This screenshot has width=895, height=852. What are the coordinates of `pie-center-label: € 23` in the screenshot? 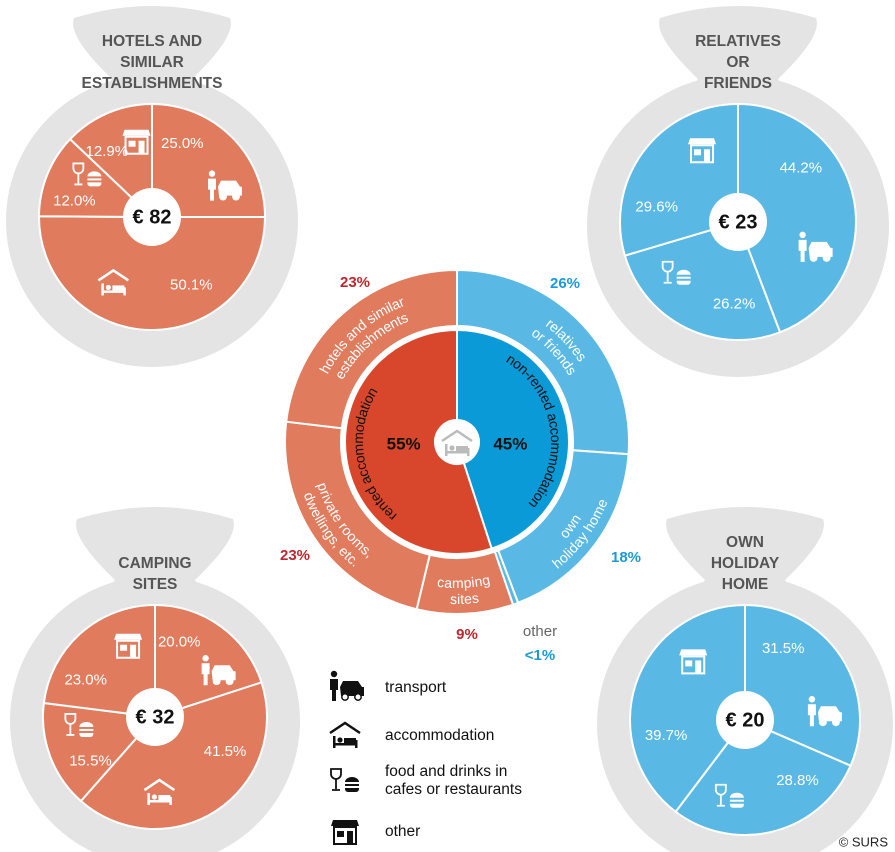 It's located at (738, 222).